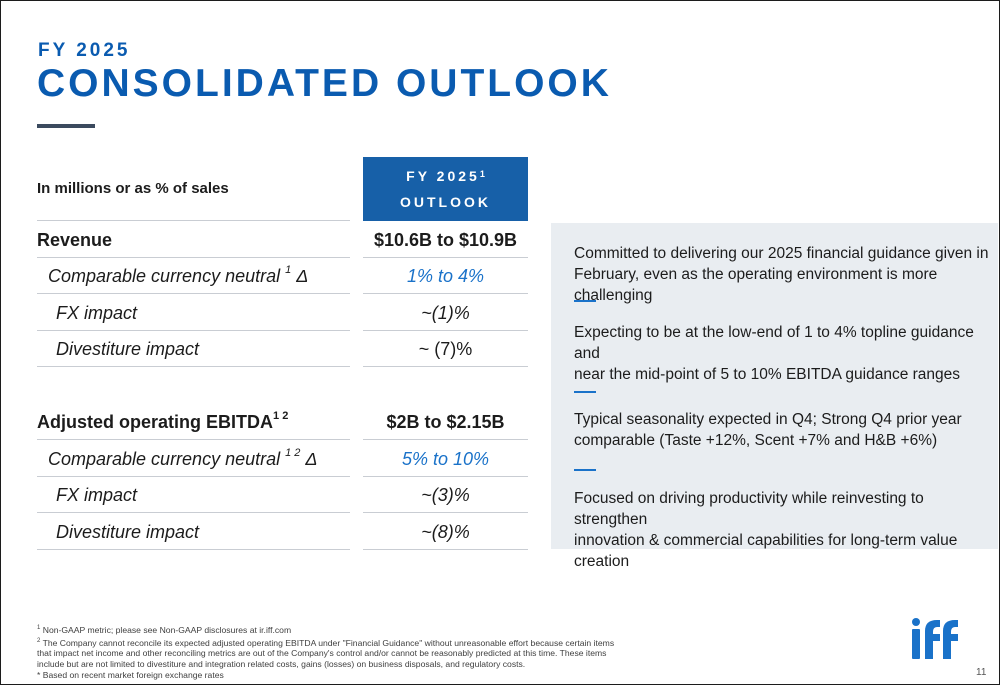 The height and width of the screenshot is (685, 1000). What do you see at coordinates (445, 495) in the screenshot?
I see `row-value-ebitda-fx: ~(3)%` at bounding box center [445, 495].